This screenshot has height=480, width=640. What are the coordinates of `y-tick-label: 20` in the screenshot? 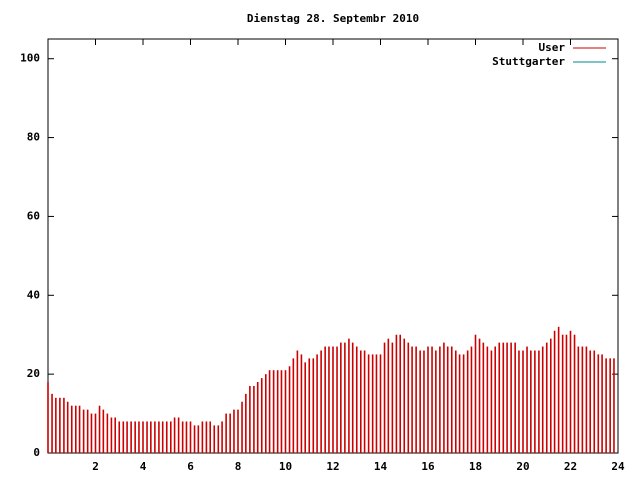 It's located at (33, 373).